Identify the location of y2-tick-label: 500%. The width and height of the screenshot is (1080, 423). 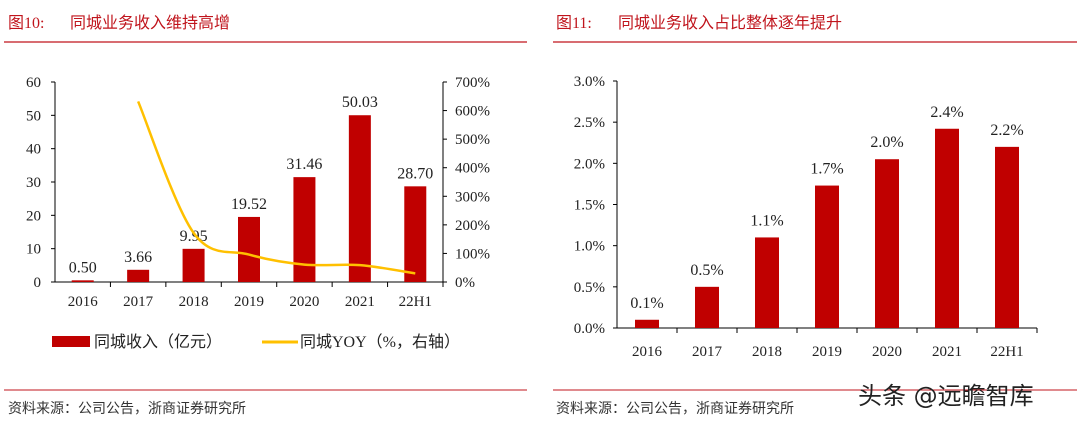
(472, 140).